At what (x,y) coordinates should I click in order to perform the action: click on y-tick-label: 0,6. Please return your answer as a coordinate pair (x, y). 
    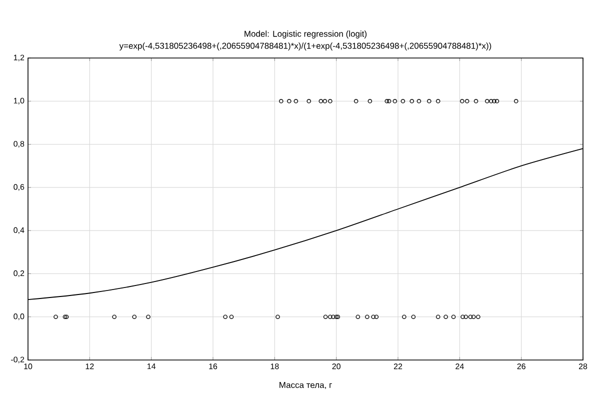
    Looking at the image, I should click on (19, 187).